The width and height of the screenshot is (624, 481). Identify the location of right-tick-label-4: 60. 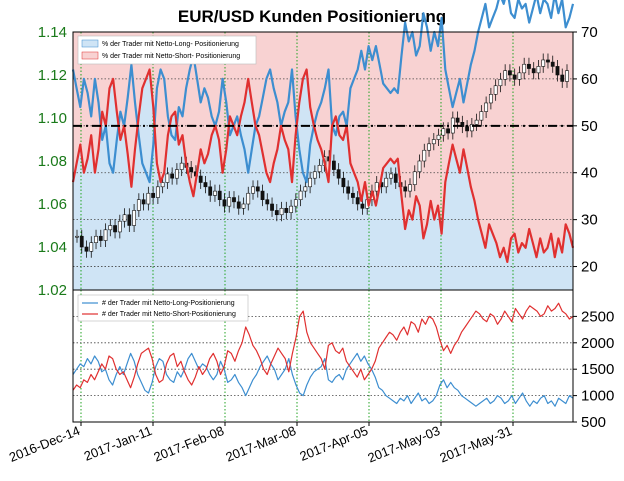
(589, 79).